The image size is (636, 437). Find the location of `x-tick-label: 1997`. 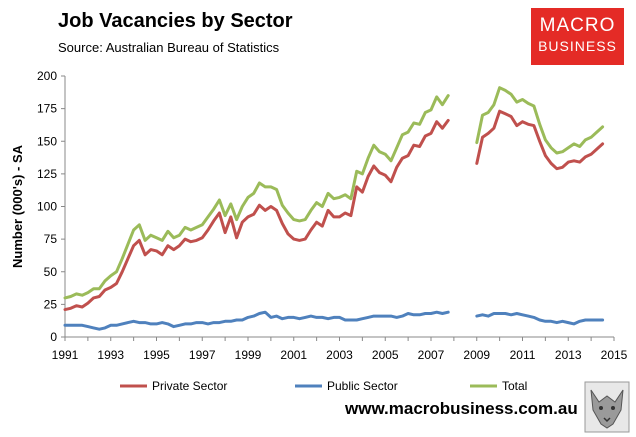

x-tick-label: 1997 is located at coordinates (202, 355).